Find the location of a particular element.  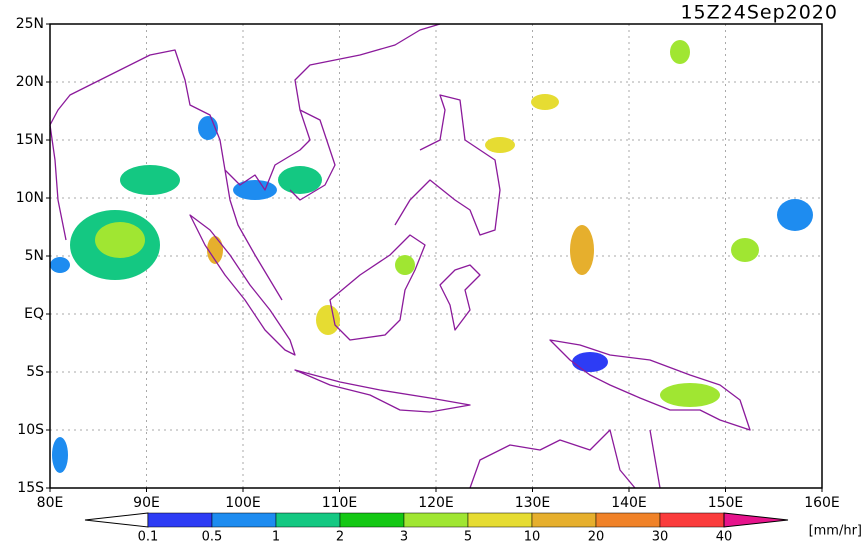

colorbar-label: 1 is located at coordinates (276, 537).